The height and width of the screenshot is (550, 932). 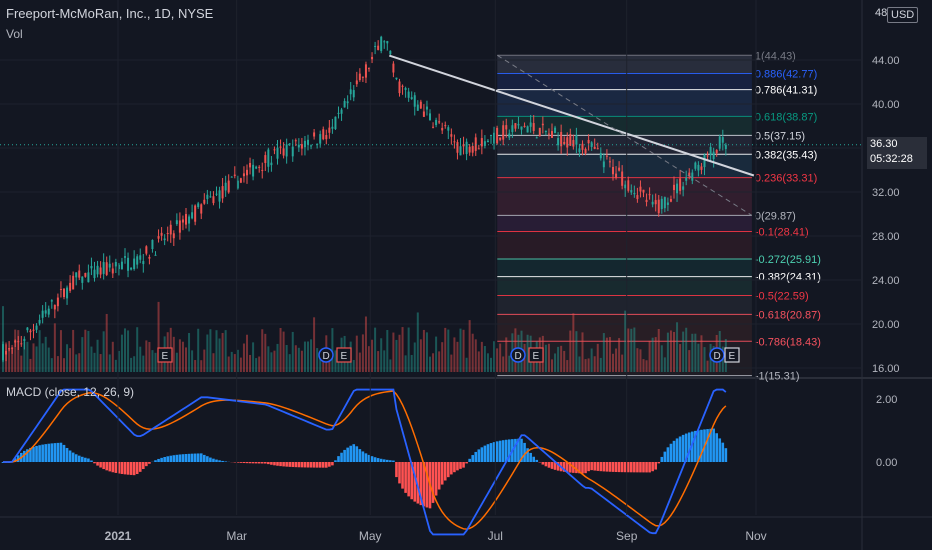 What do you see at coordinates (118, 536) in the screenshot?
I see `time-tick-0: 2021` at bounding box center [118, 536].